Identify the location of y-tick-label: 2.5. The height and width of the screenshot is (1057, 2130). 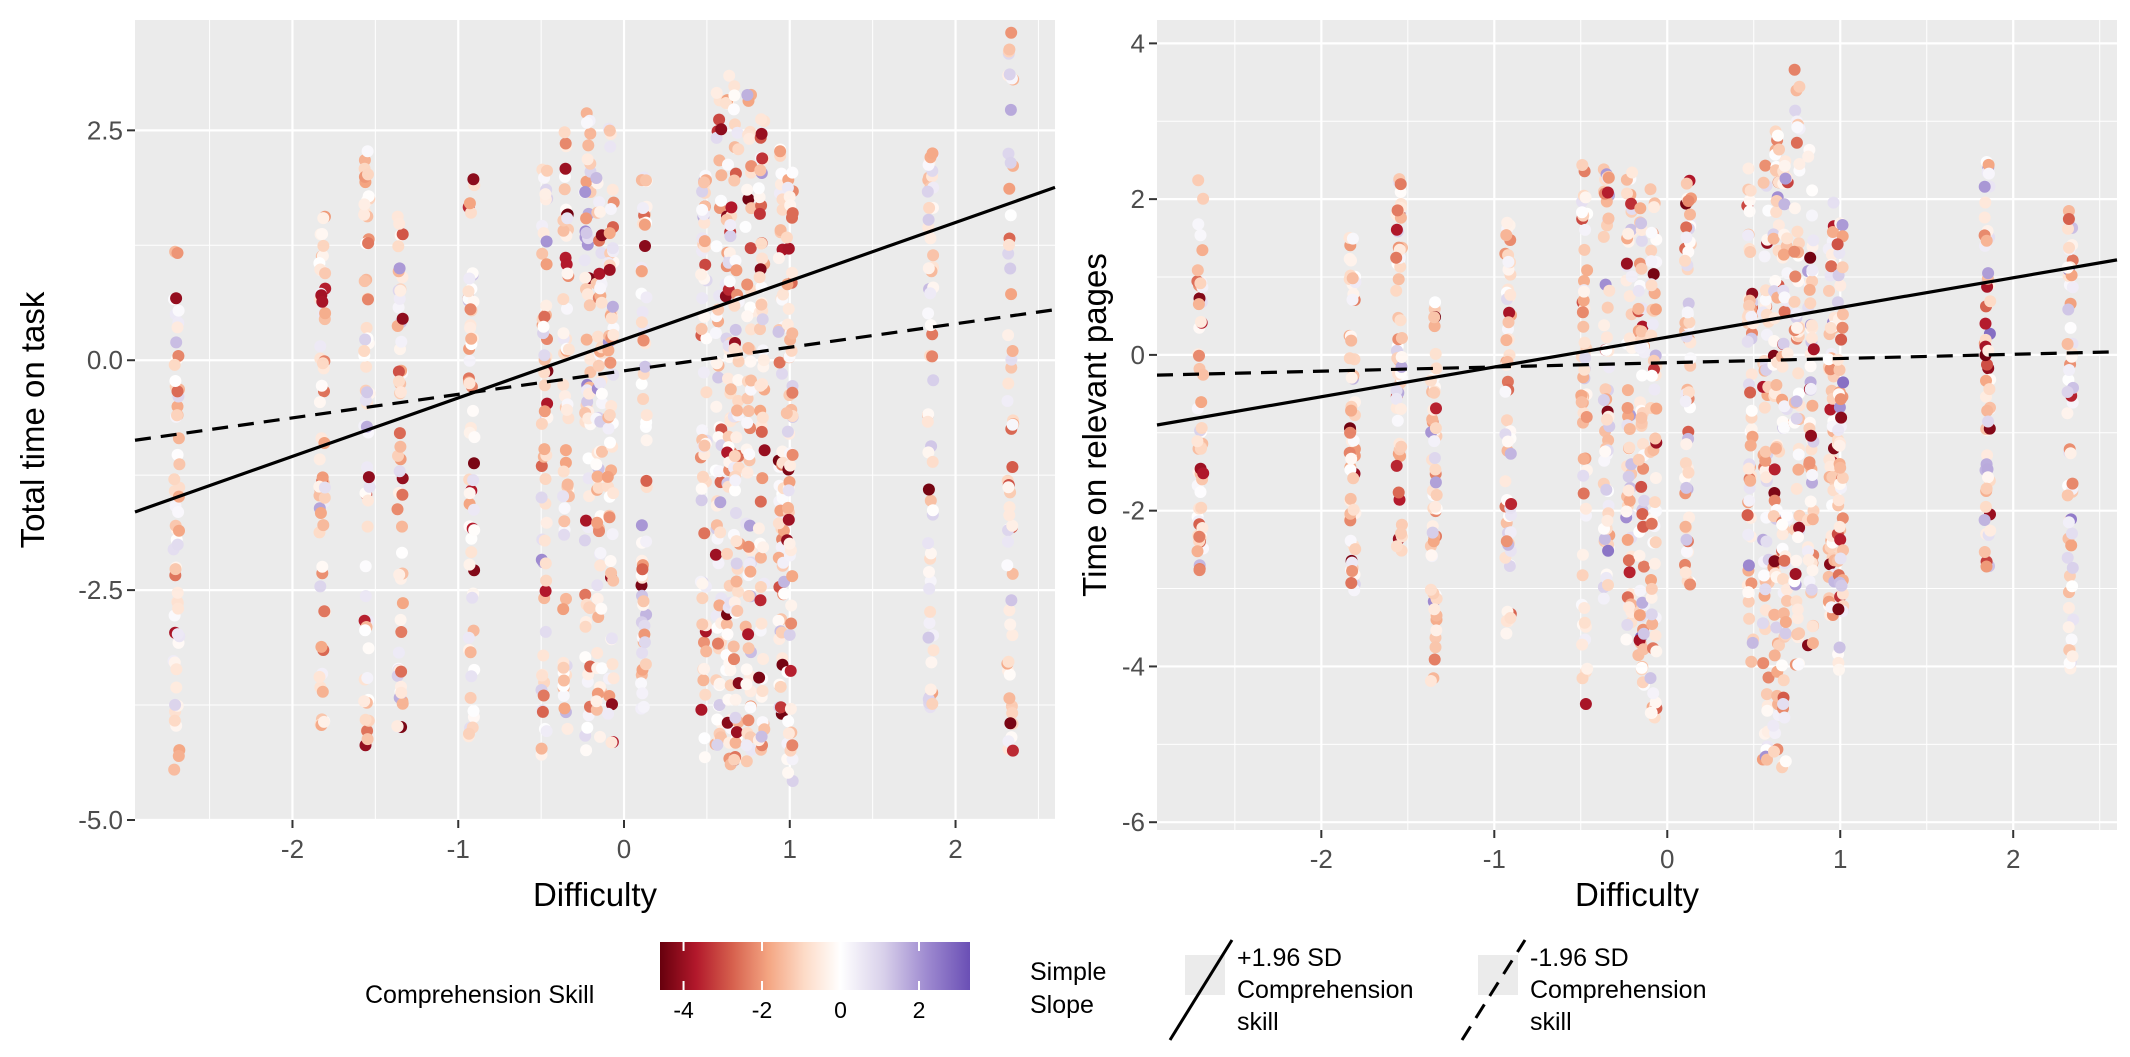
(105, 130).